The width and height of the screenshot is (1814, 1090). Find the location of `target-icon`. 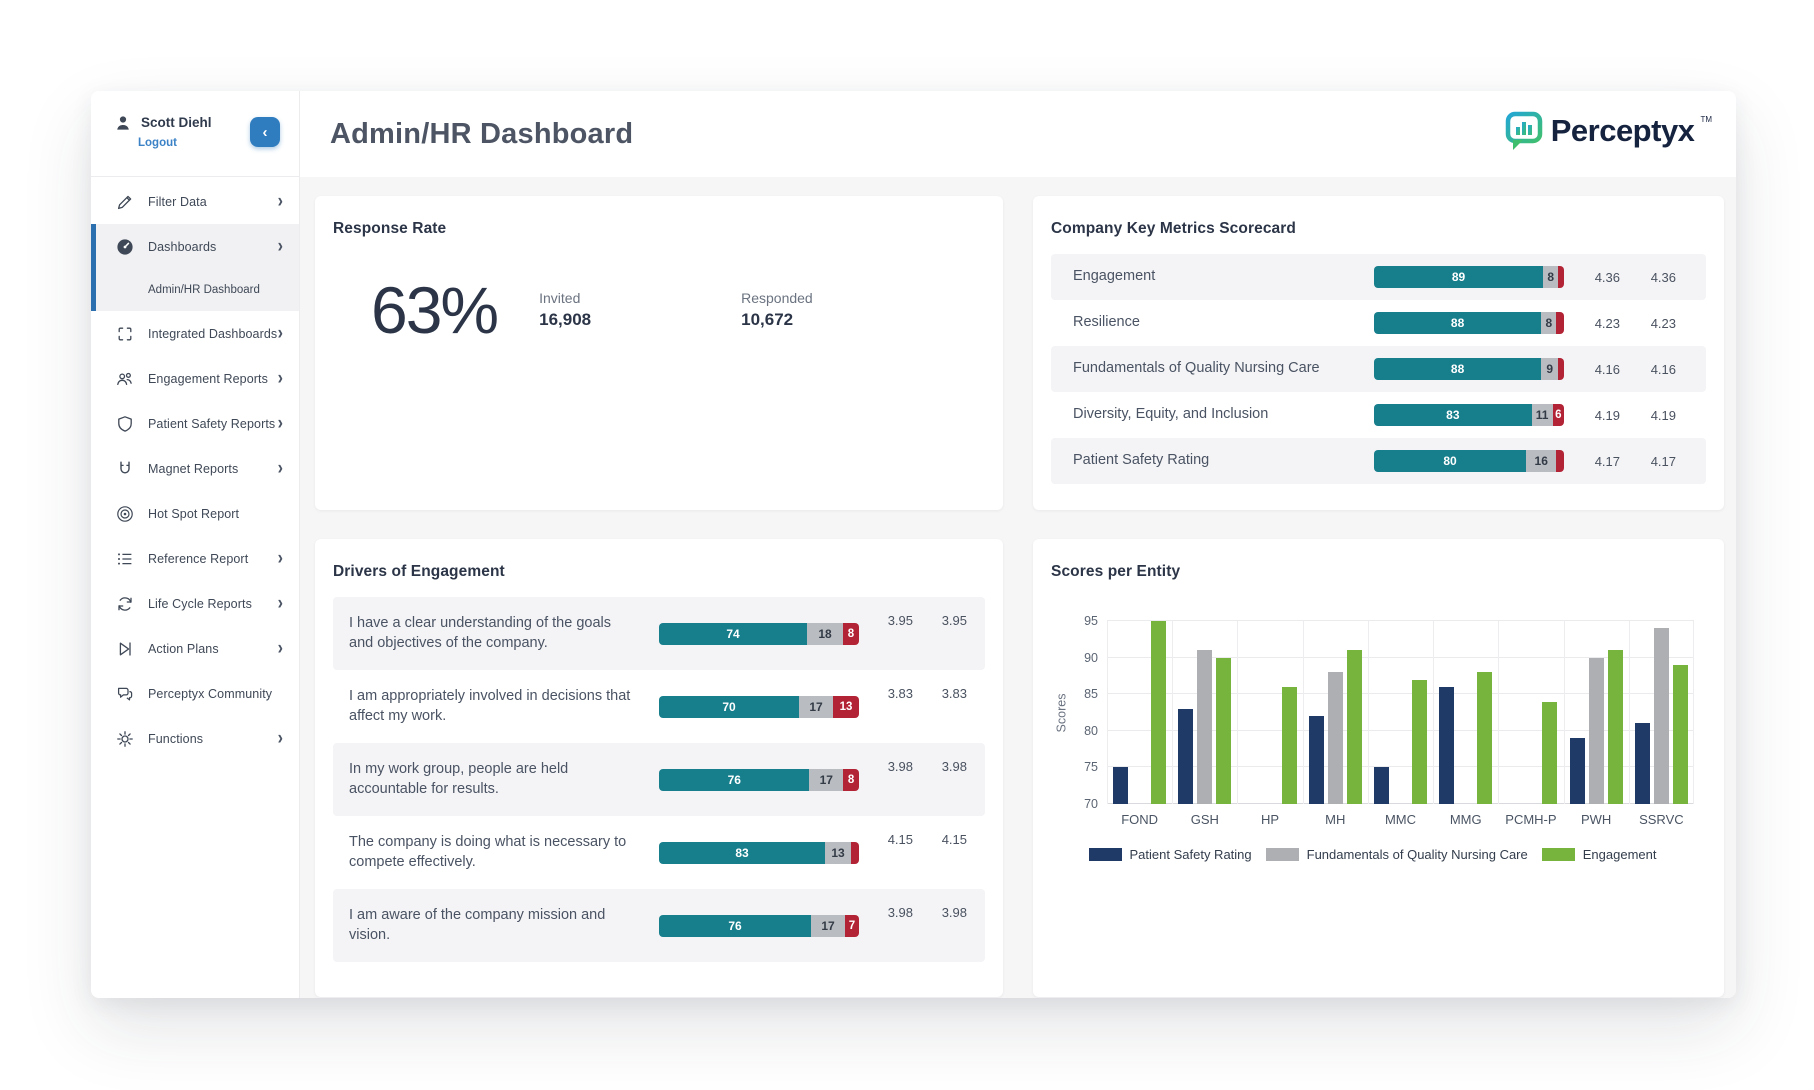

target-icon is located at coordinates (124, 513).